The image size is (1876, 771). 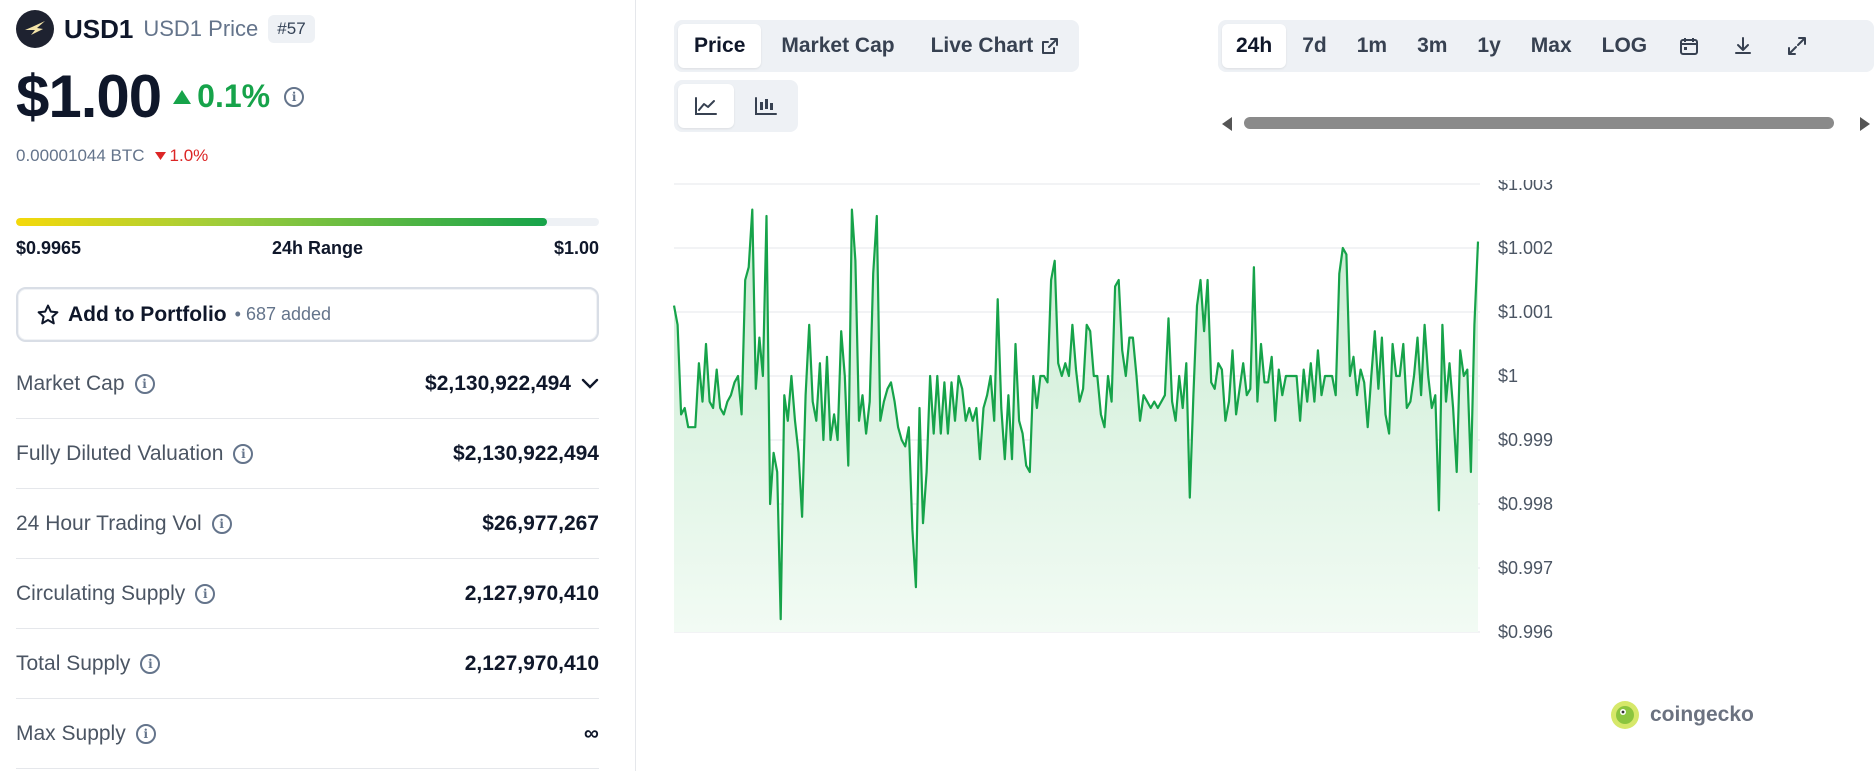 What do you see at coordinates (720, 46) in the screenshot?
I see `tab-price: Price` at bounding box center [720, 46].